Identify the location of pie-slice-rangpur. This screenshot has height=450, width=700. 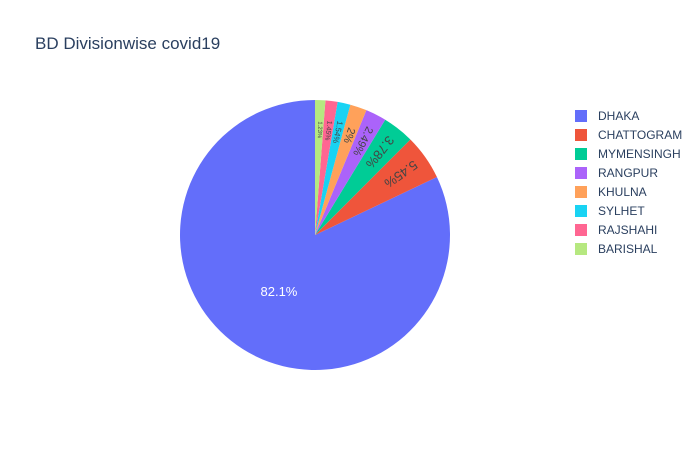
(350, 172).